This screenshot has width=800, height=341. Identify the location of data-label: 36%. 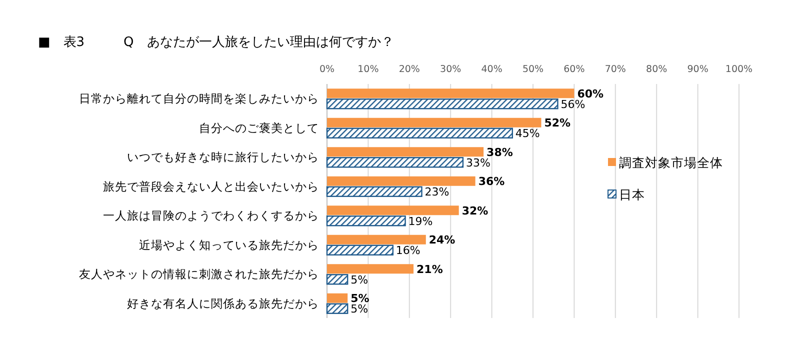
(491, 181).